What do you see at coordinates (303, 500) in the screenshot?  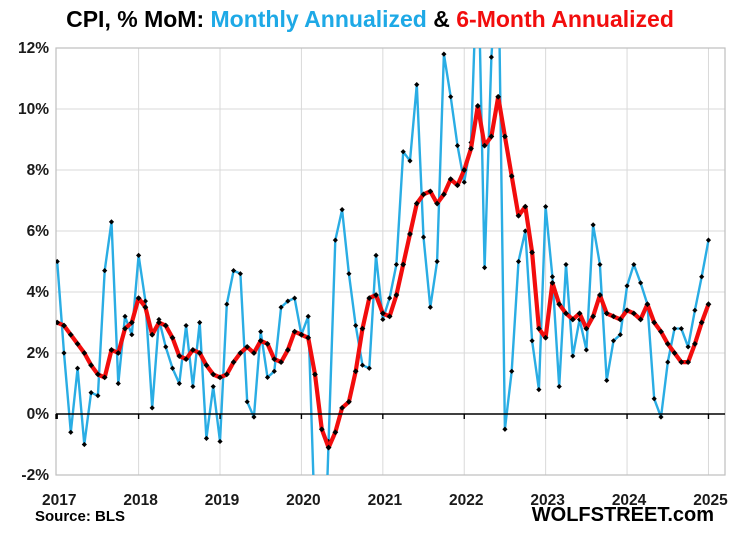 I see `svg-text: 2020` at bounding box center [303, 500].